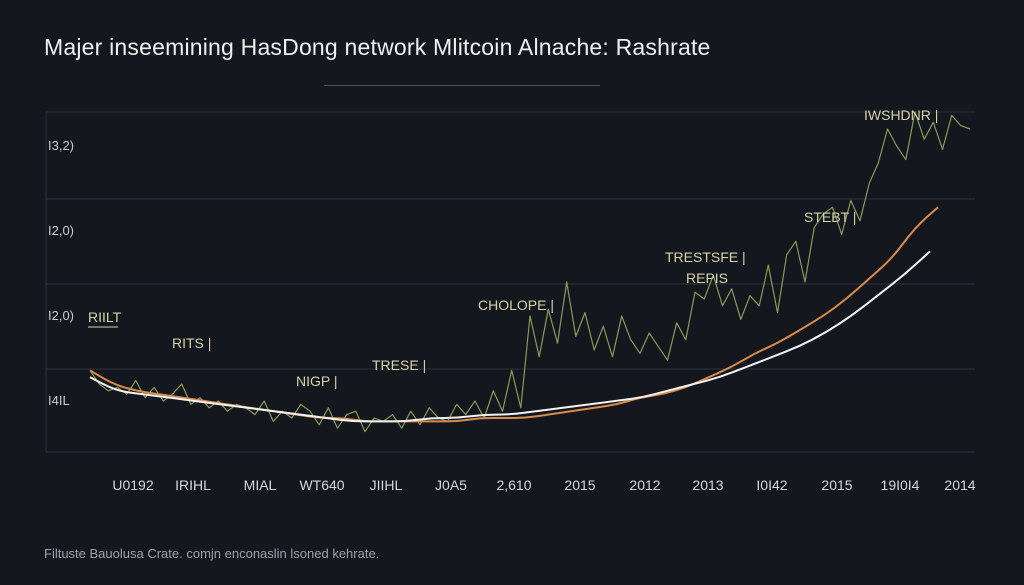 The image size is (1024, 585). Describe the element at coordinates (771, 485) in the screenshot. I see `x-tick-label: I0I42` at that location.